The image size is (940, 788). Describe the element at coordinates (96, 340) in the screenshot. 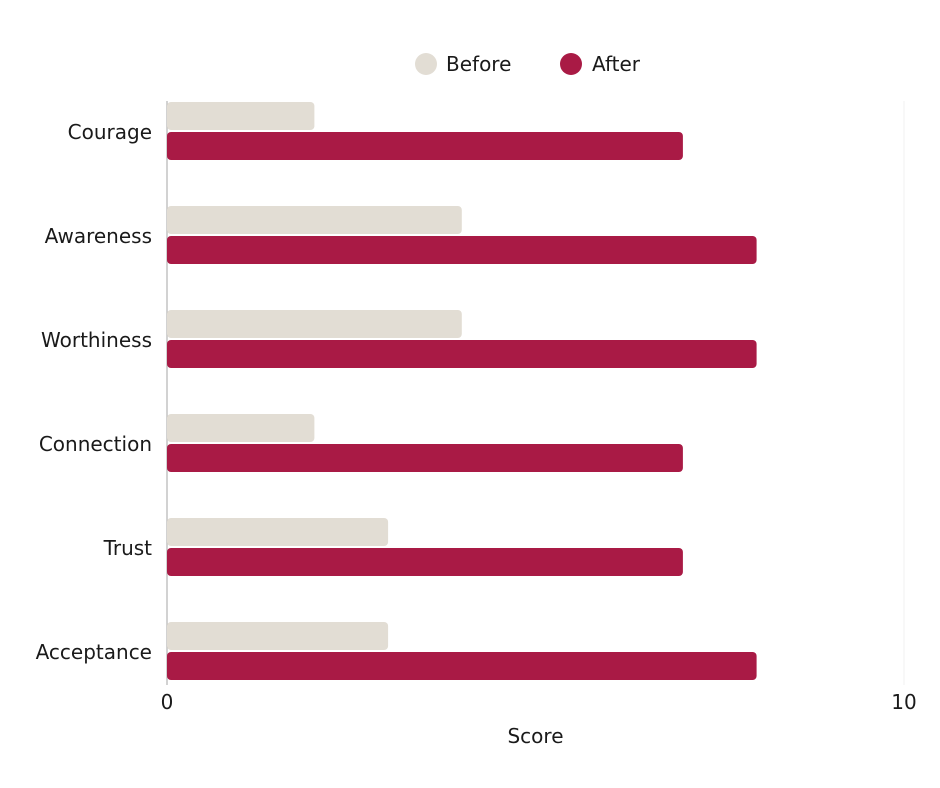

I see `category-label-worthiness: Worthiness` at that location.